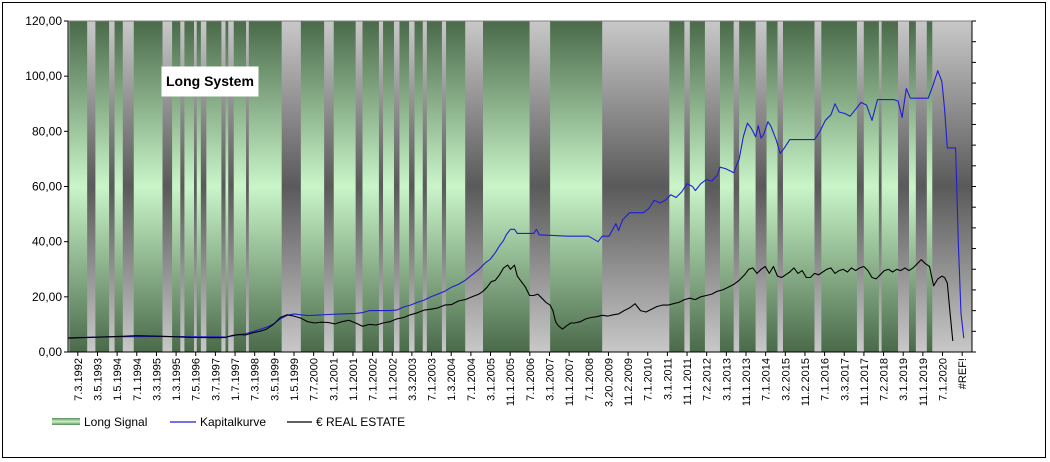 Image resolution: width=1050 pixels, height=462 pixels. Describe the element at coordinates (51, 352) in the screenshot. I see `y-tick-label: 0,00` at that location.